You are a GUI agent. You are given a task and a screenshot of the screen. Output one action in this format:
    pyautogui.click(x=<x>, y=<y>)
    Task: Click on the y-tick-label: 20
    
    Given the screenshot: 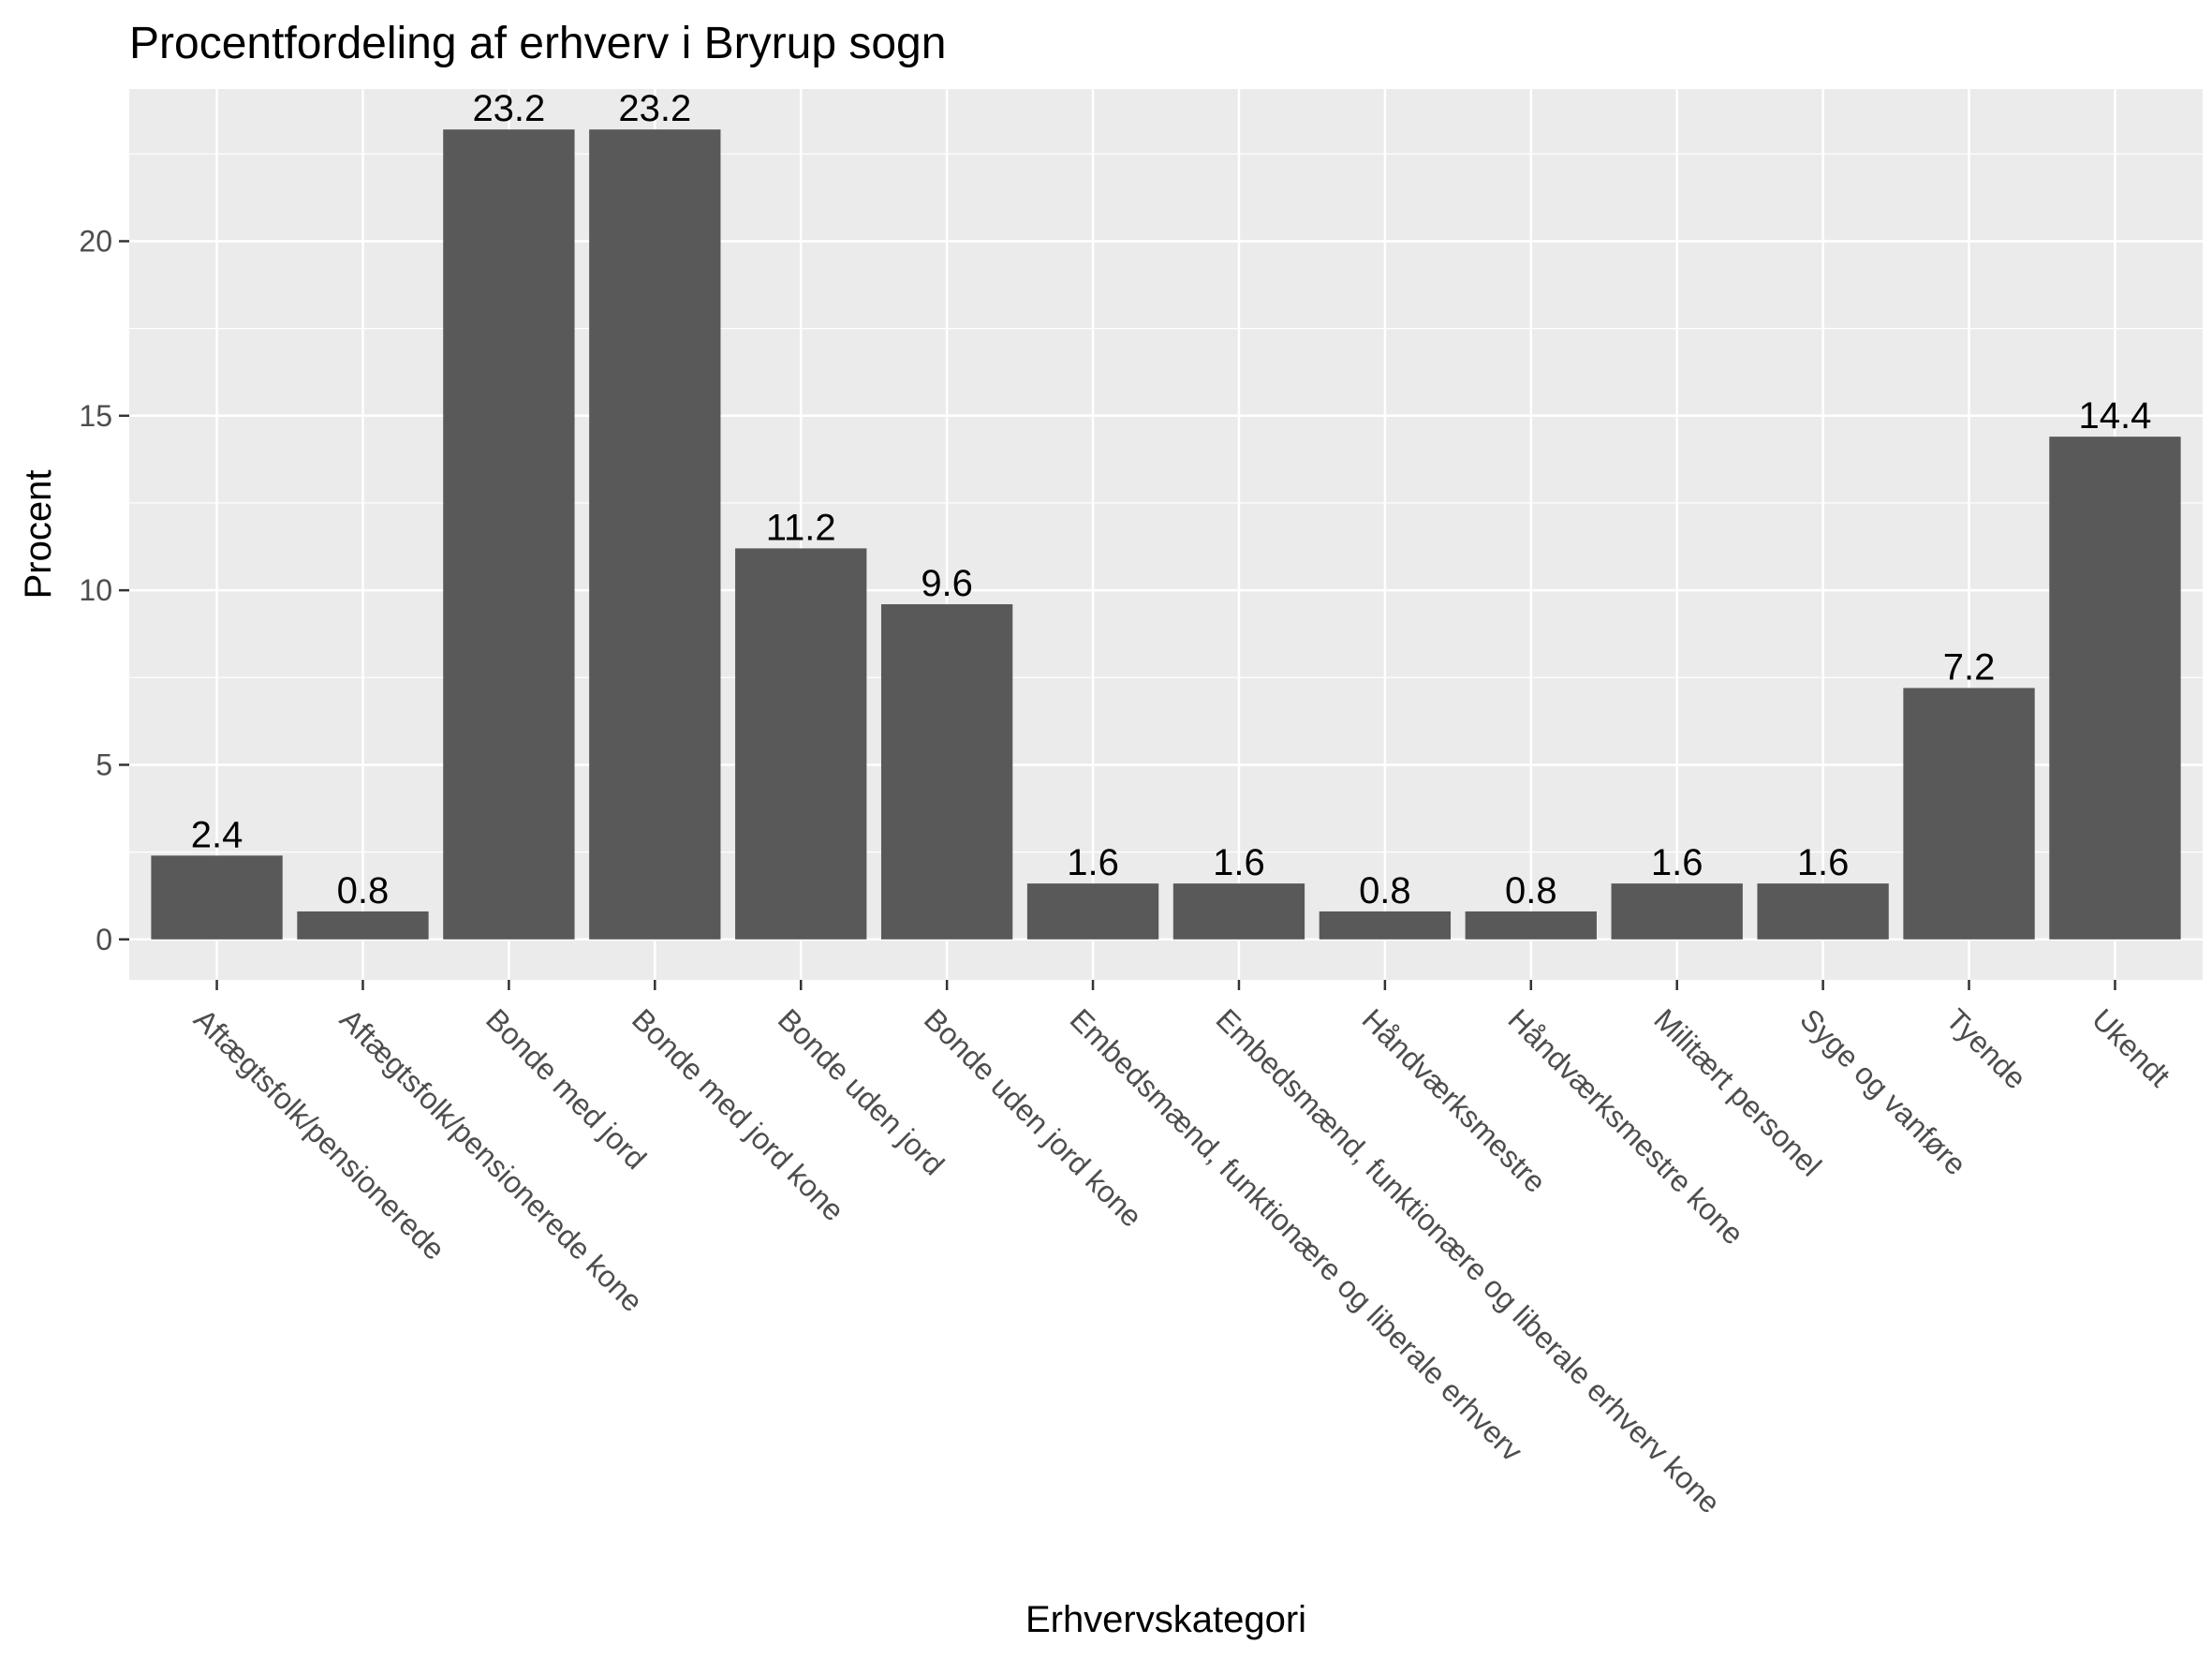 What is the action you would take?
    pyautogui.click(x=96, y=241)
    